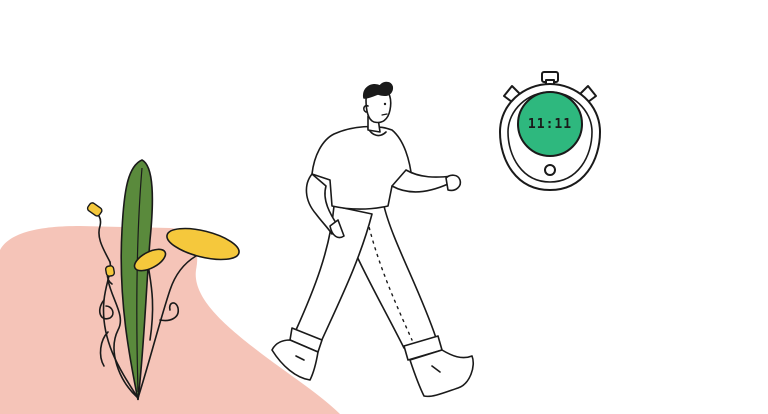 The width and height of the screenshot is (768, 414). What do you see at coordinates (94, 209) in the screenshot?
I see `flower-bud-top` at bounding box center [94, 209].